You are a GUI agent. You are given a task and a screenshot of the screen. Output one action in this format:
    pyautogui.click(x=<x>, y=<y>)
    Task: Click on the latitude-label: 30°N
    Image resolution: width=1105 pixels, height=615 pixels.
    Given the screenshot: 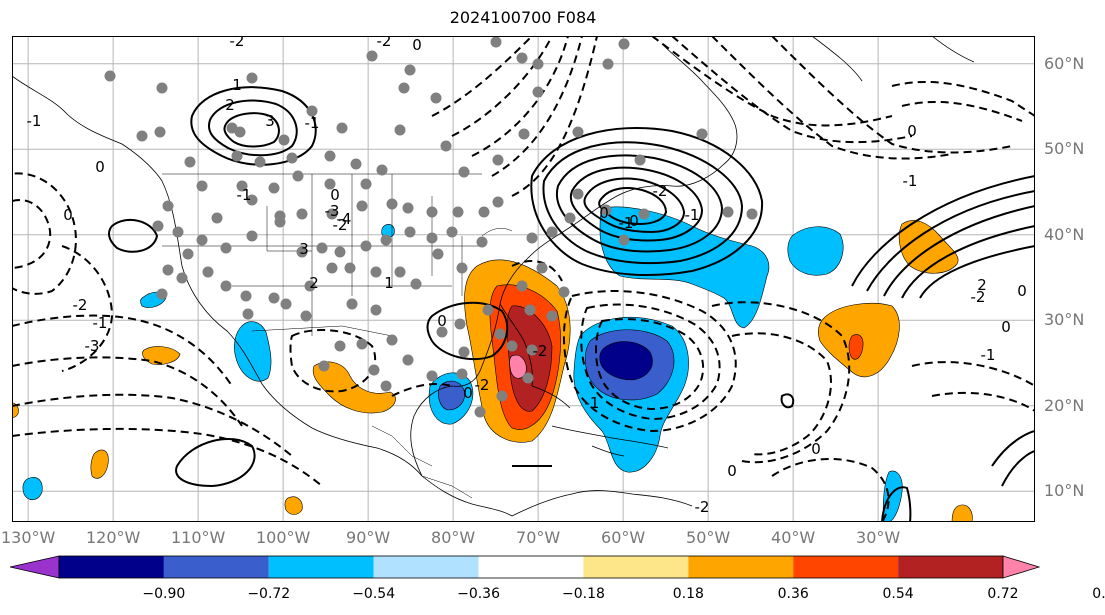 What is the action you would take?
    pyautogui.click(x=1064, y=320)
    